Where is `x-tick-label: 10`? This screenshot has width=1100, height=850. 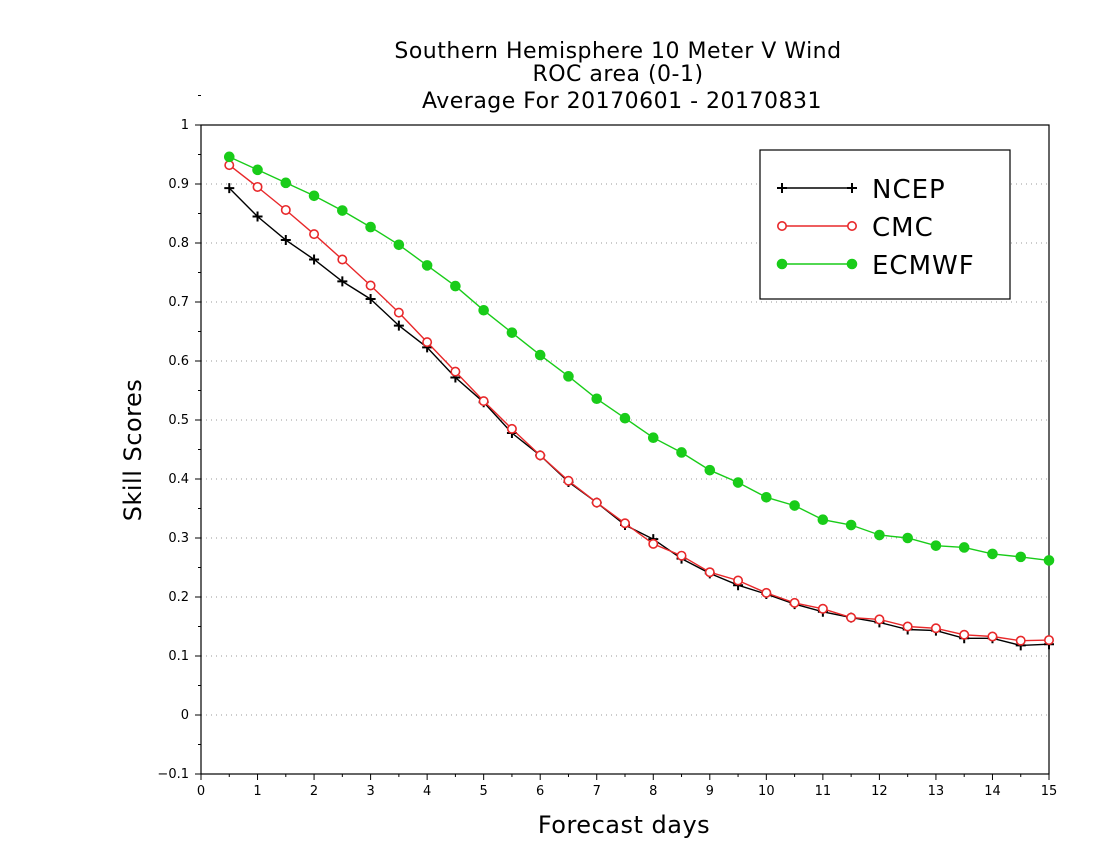
x-tick-label: 10 is located at coordinates (766, 791).